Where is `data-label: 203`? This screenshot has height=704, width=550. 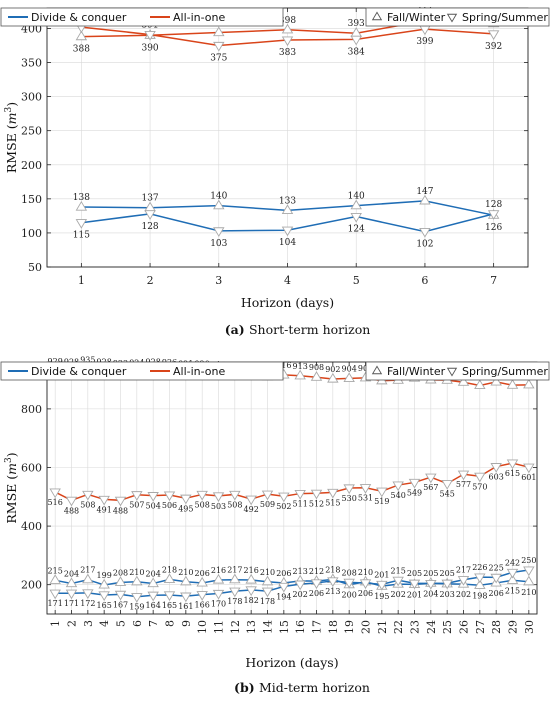
data-label: 203 is located at coordinates (447, 594).